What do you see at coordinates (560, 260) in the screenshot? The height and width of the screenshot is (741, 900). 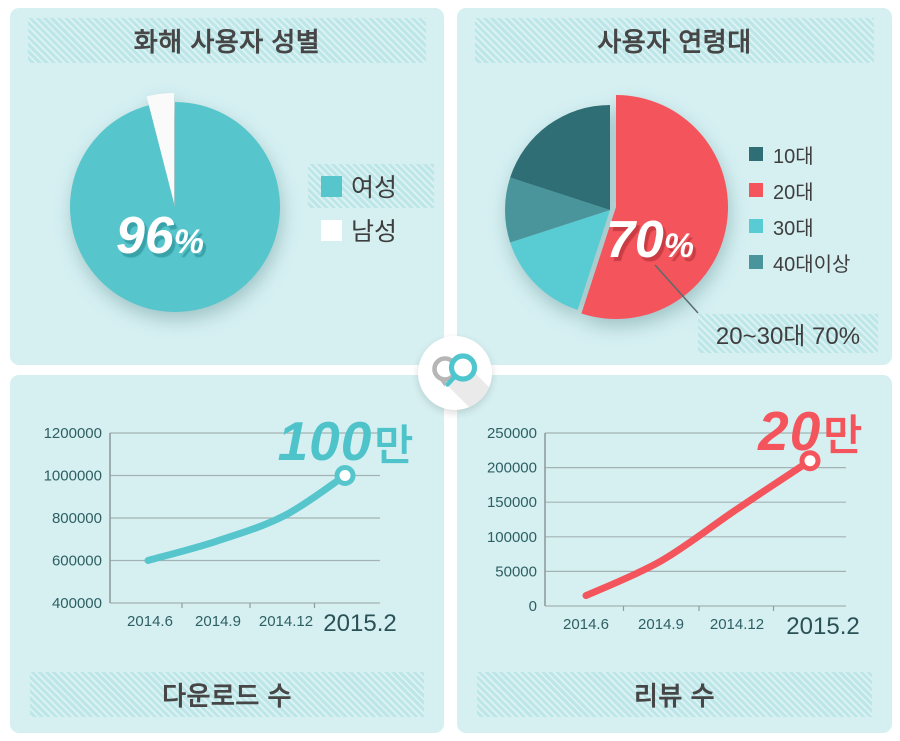 I see `pie-slice-30대` at bounding box center [560, 260].